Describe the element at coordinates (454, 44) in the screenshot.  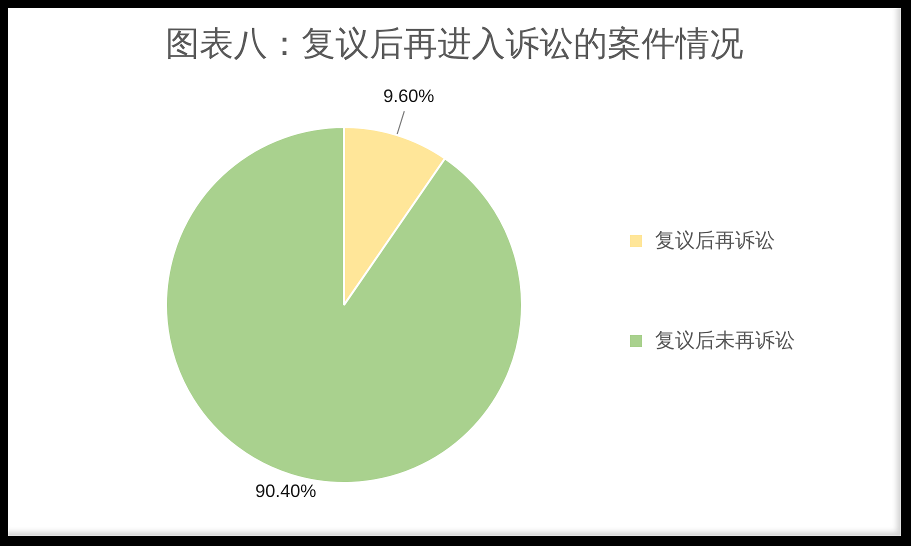
I see `chart-title: 图表八：复议后再进入诉讼的案件情况` at that location.